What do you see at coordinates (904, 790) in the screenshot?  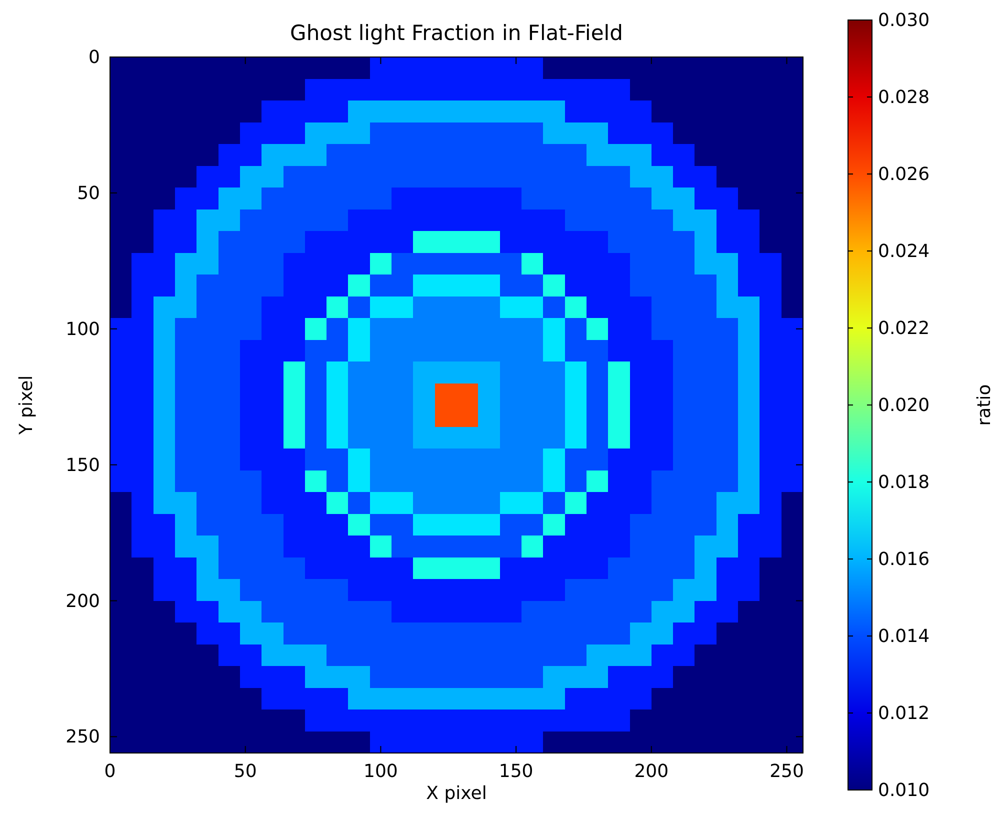 I see `color-bar-label: 0.010` at bounding box center [904, 790].